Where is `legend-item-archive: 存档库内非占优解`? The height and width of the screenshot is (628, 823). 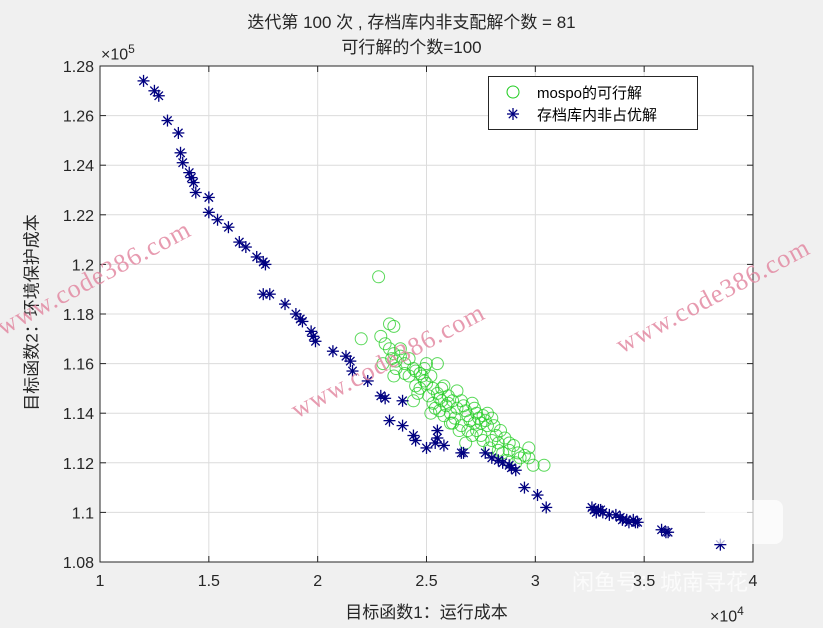 legend-item-archive: 存档库内非占优解 is located at coordinates (573, 114).